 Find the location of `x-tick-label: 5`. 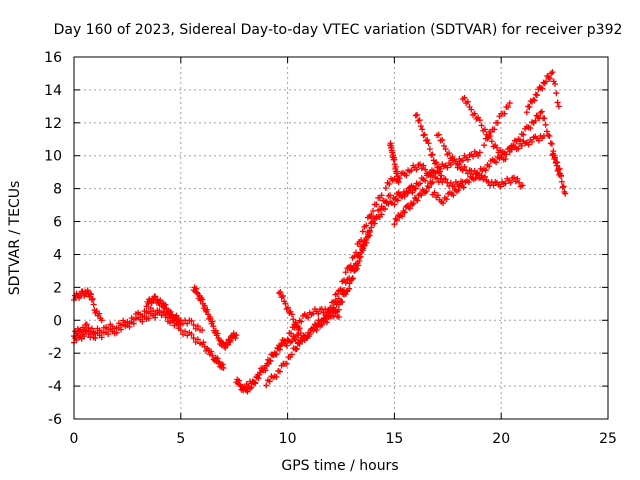

x-tick-label: 5 is located at coordinates (180, 439).